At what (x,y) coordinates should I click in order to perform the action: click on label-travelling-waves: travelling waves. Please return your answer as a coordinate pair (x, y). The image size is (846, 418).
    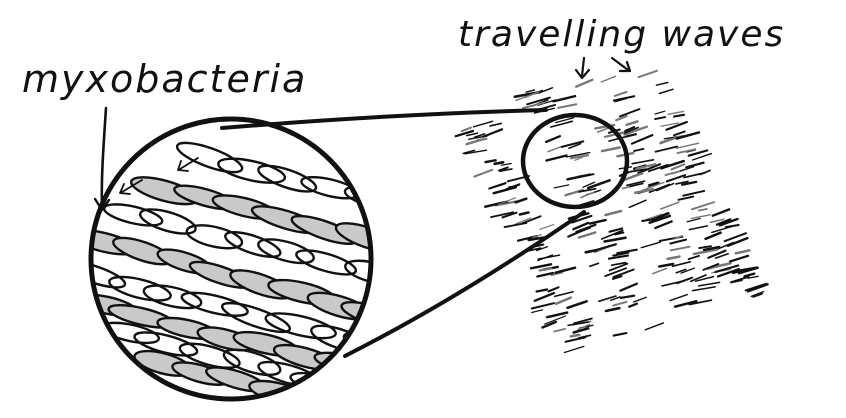
    Looking at the image, I should click on (621, 34).